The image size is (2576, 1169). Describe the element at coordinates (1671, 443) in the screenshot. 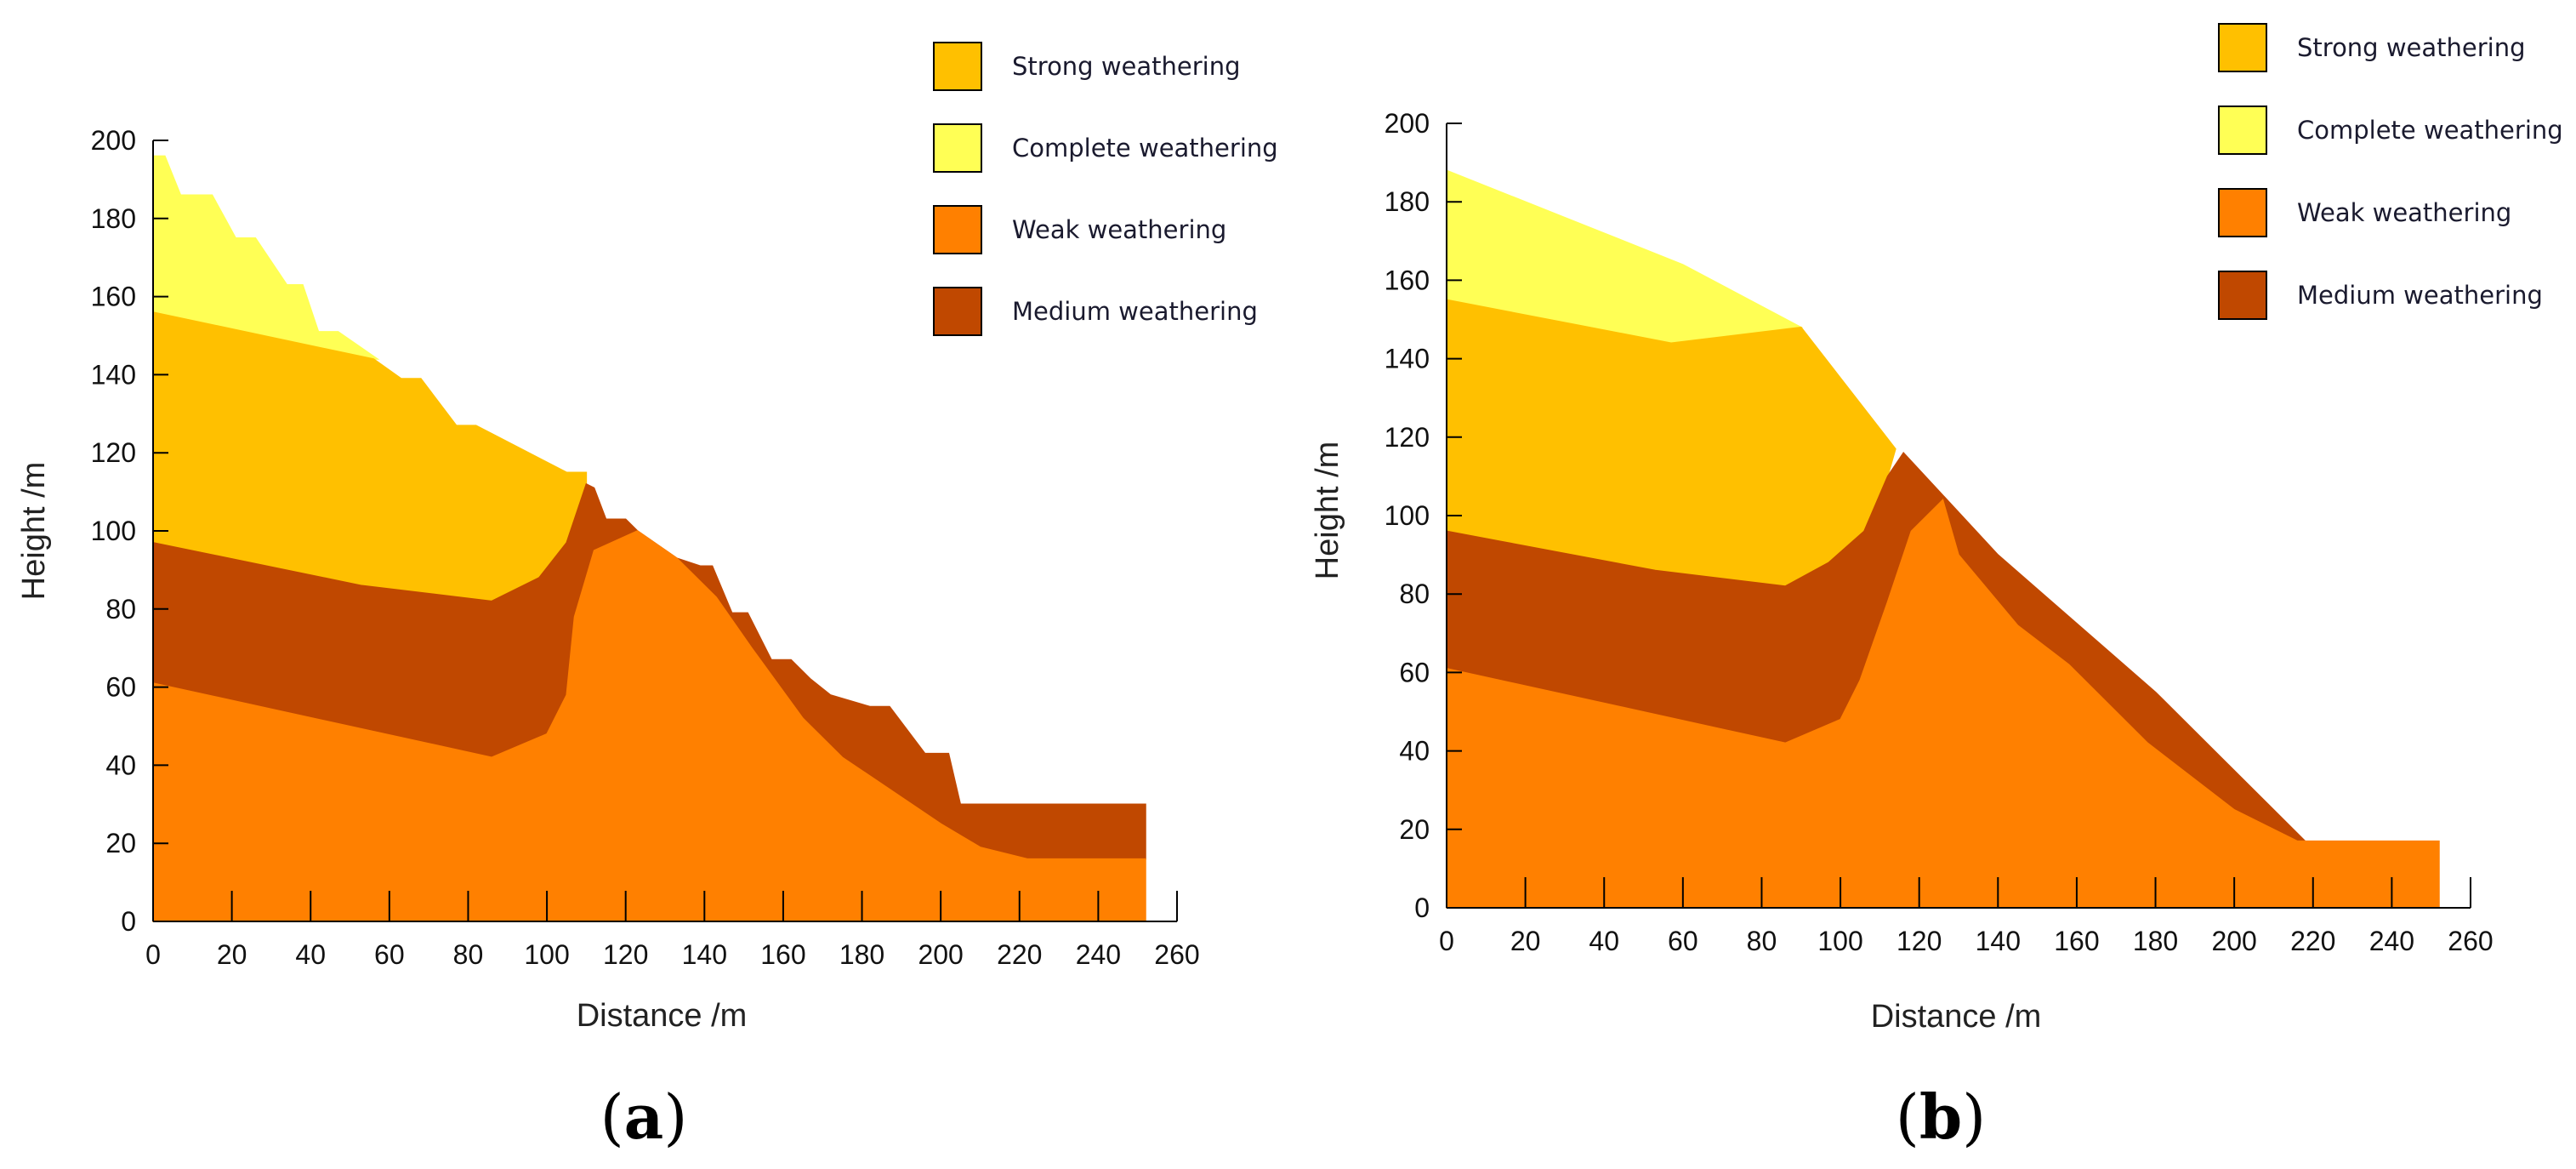

I see `layer-strong-weathering` at that location.